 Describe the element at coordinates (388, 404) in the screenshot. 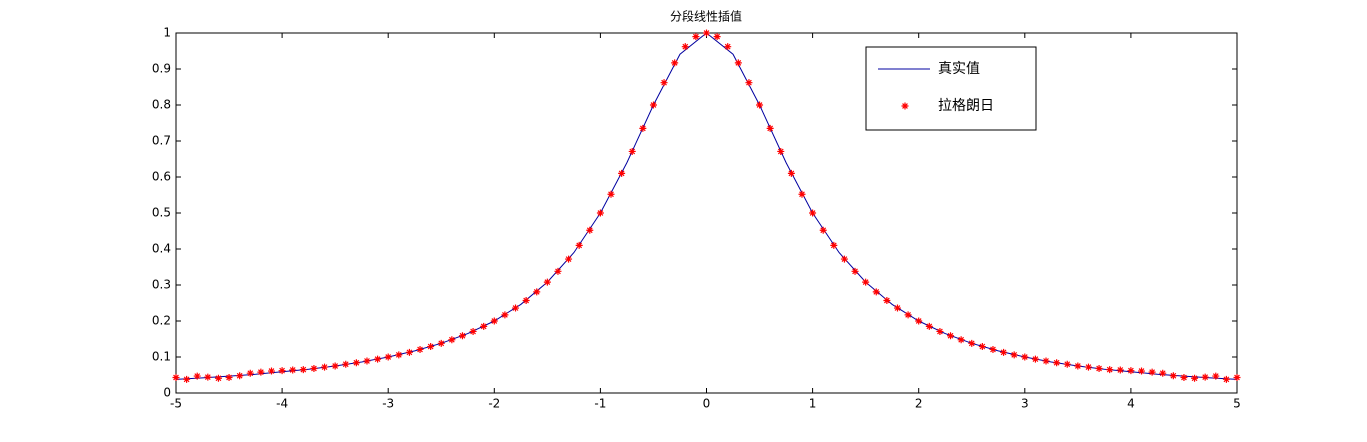

I see `x-tick-label: -3` at that location.